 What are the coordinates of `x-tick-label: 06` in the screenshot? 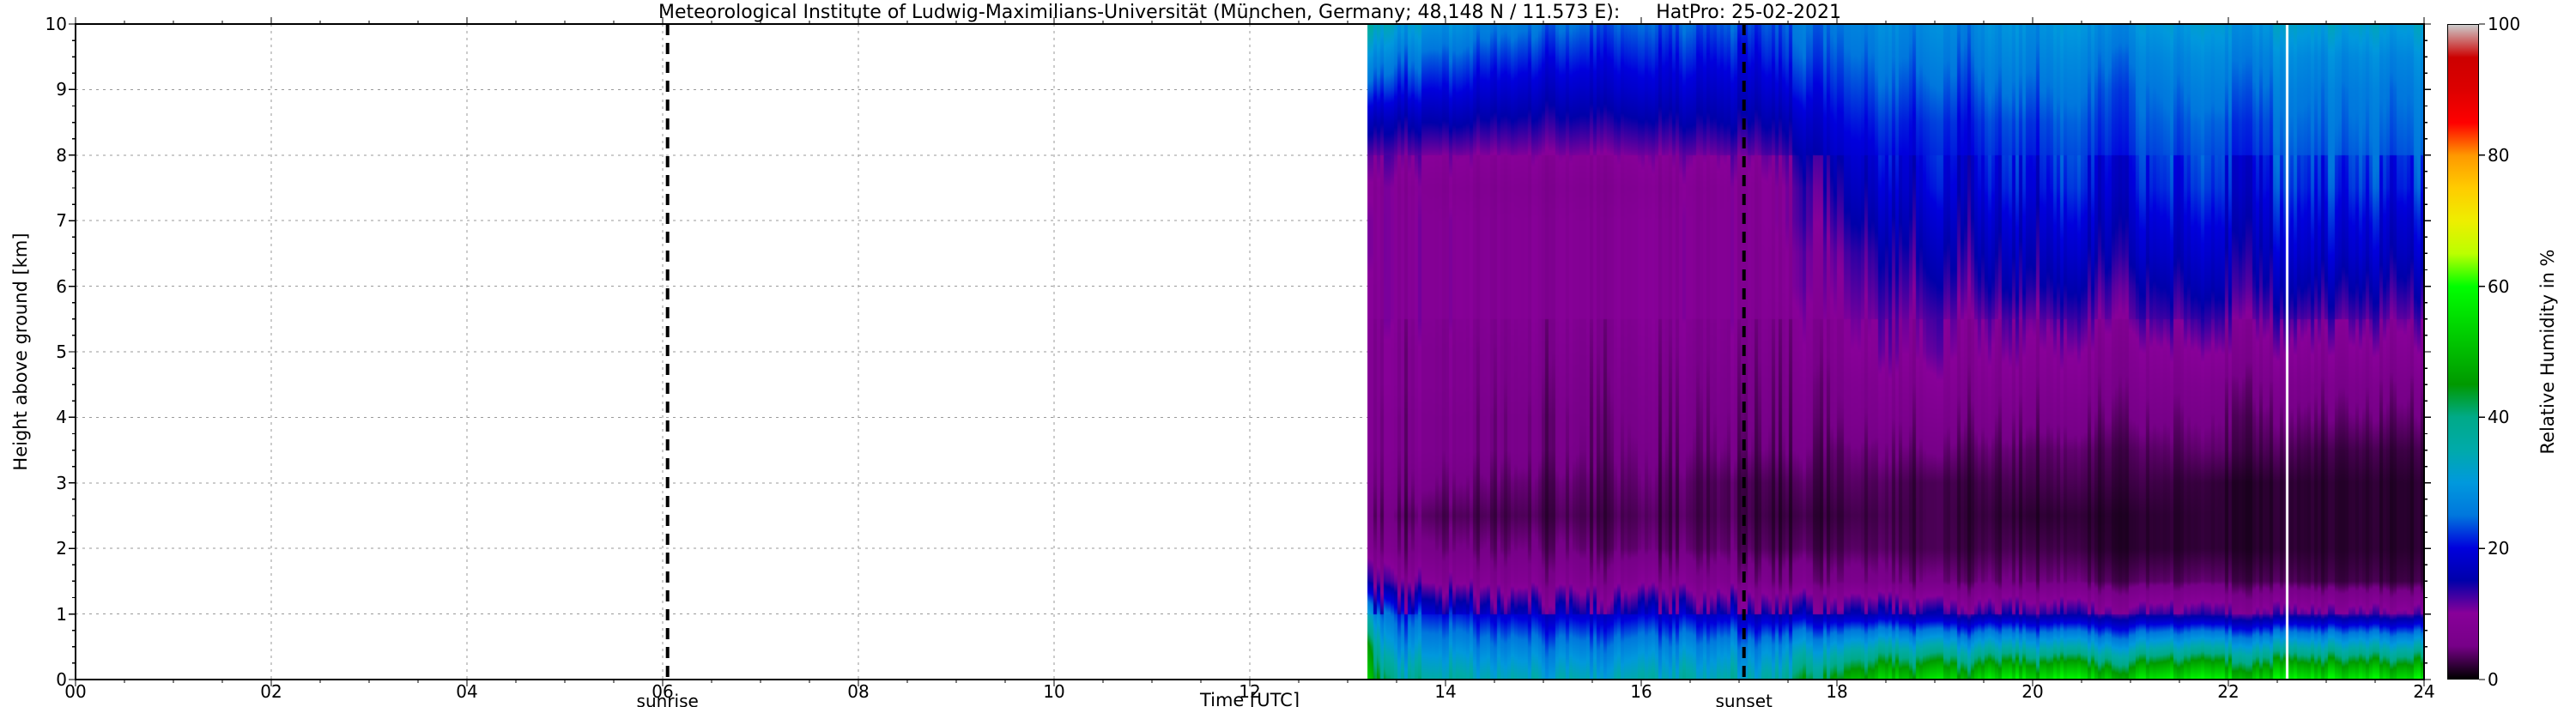 It's located at (663, 692).